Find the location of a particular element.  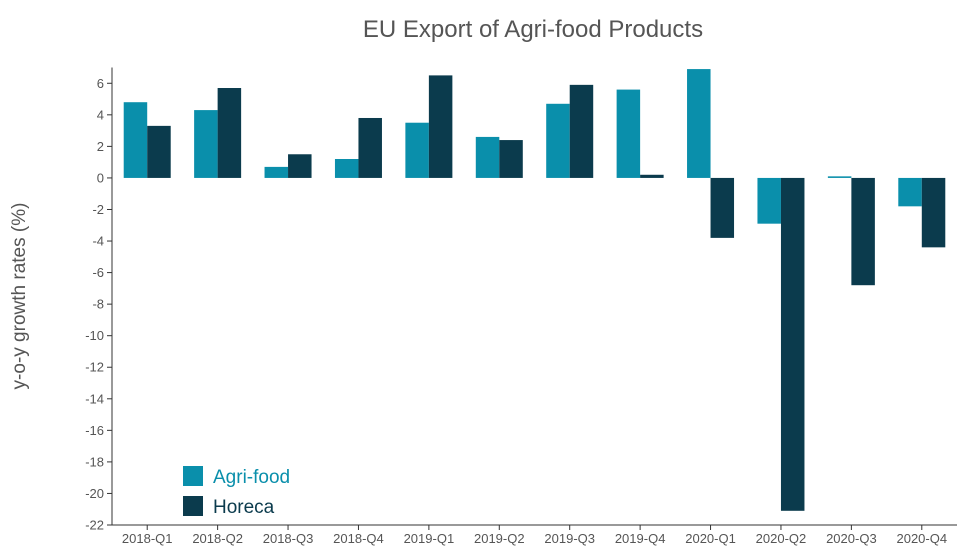

x-tick-label: 2019-Q1 is located at coordinates (429, 538).